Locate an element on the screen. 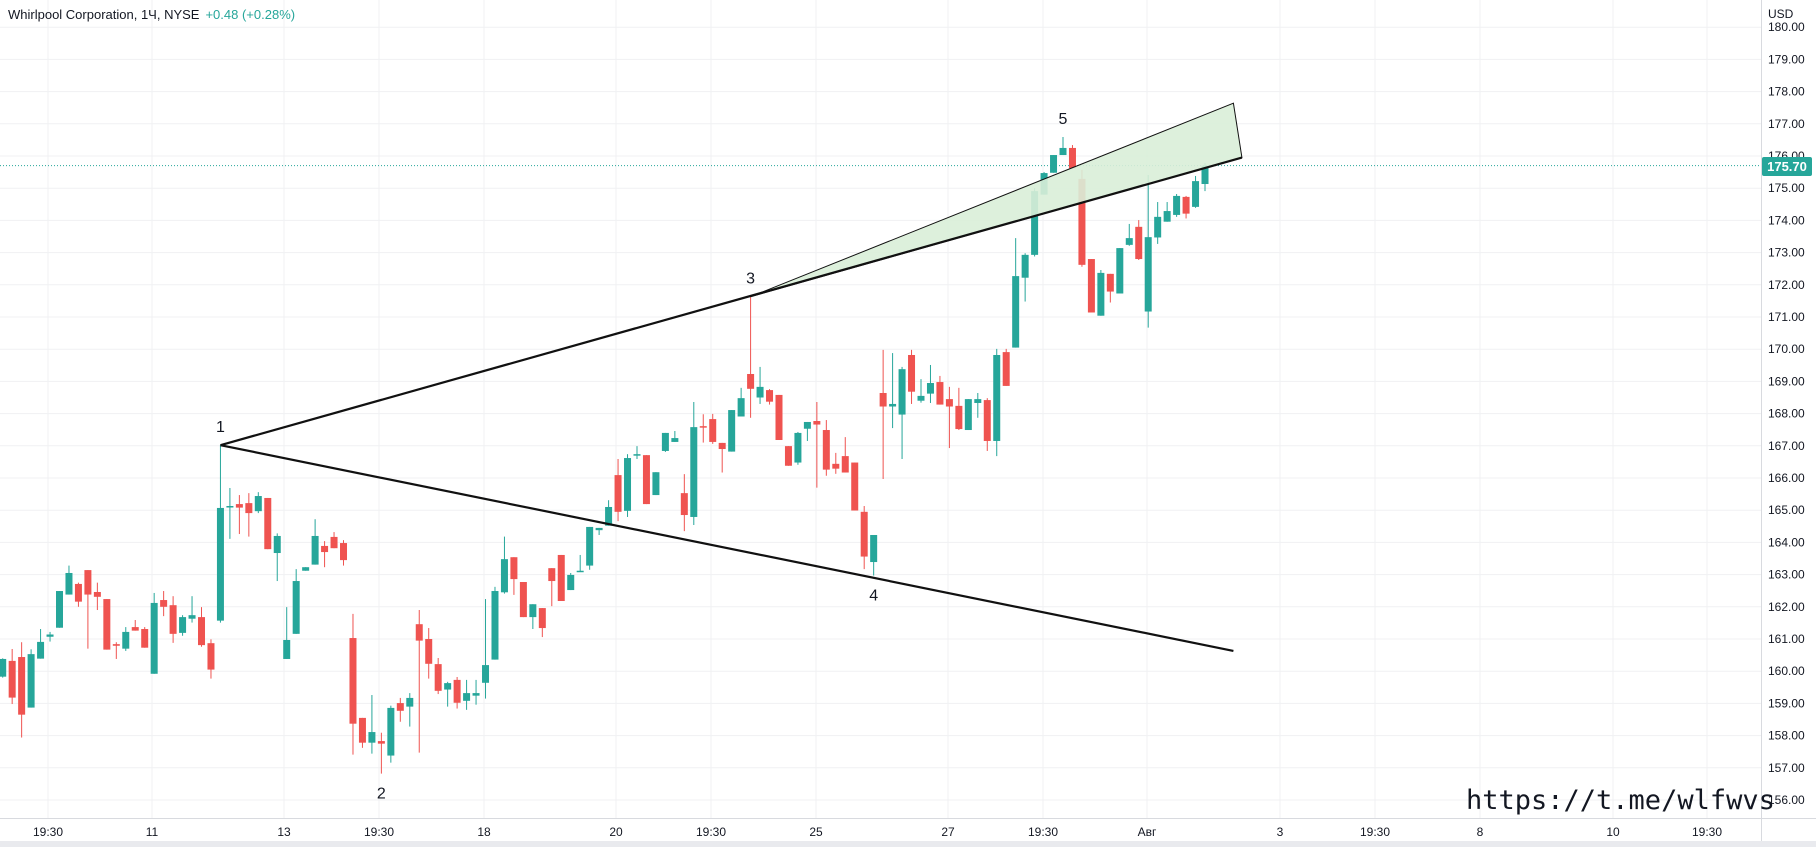 Image resolution: width=1816 pixels, height=847 pixels. price-tick-label: 171.00 is located at coordinates (1786, 317).